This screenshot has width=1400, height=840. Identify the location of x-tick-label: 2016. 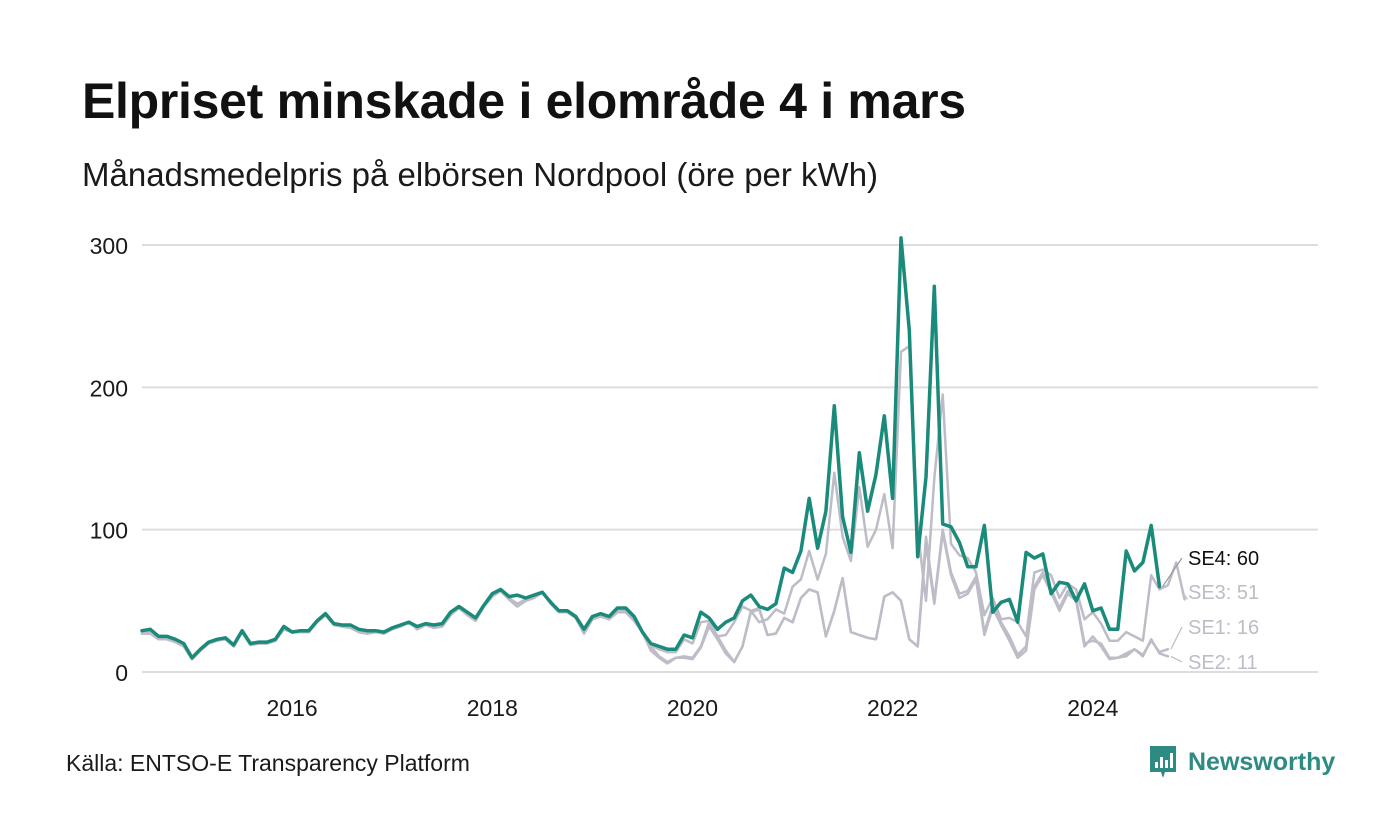
(292, 708).